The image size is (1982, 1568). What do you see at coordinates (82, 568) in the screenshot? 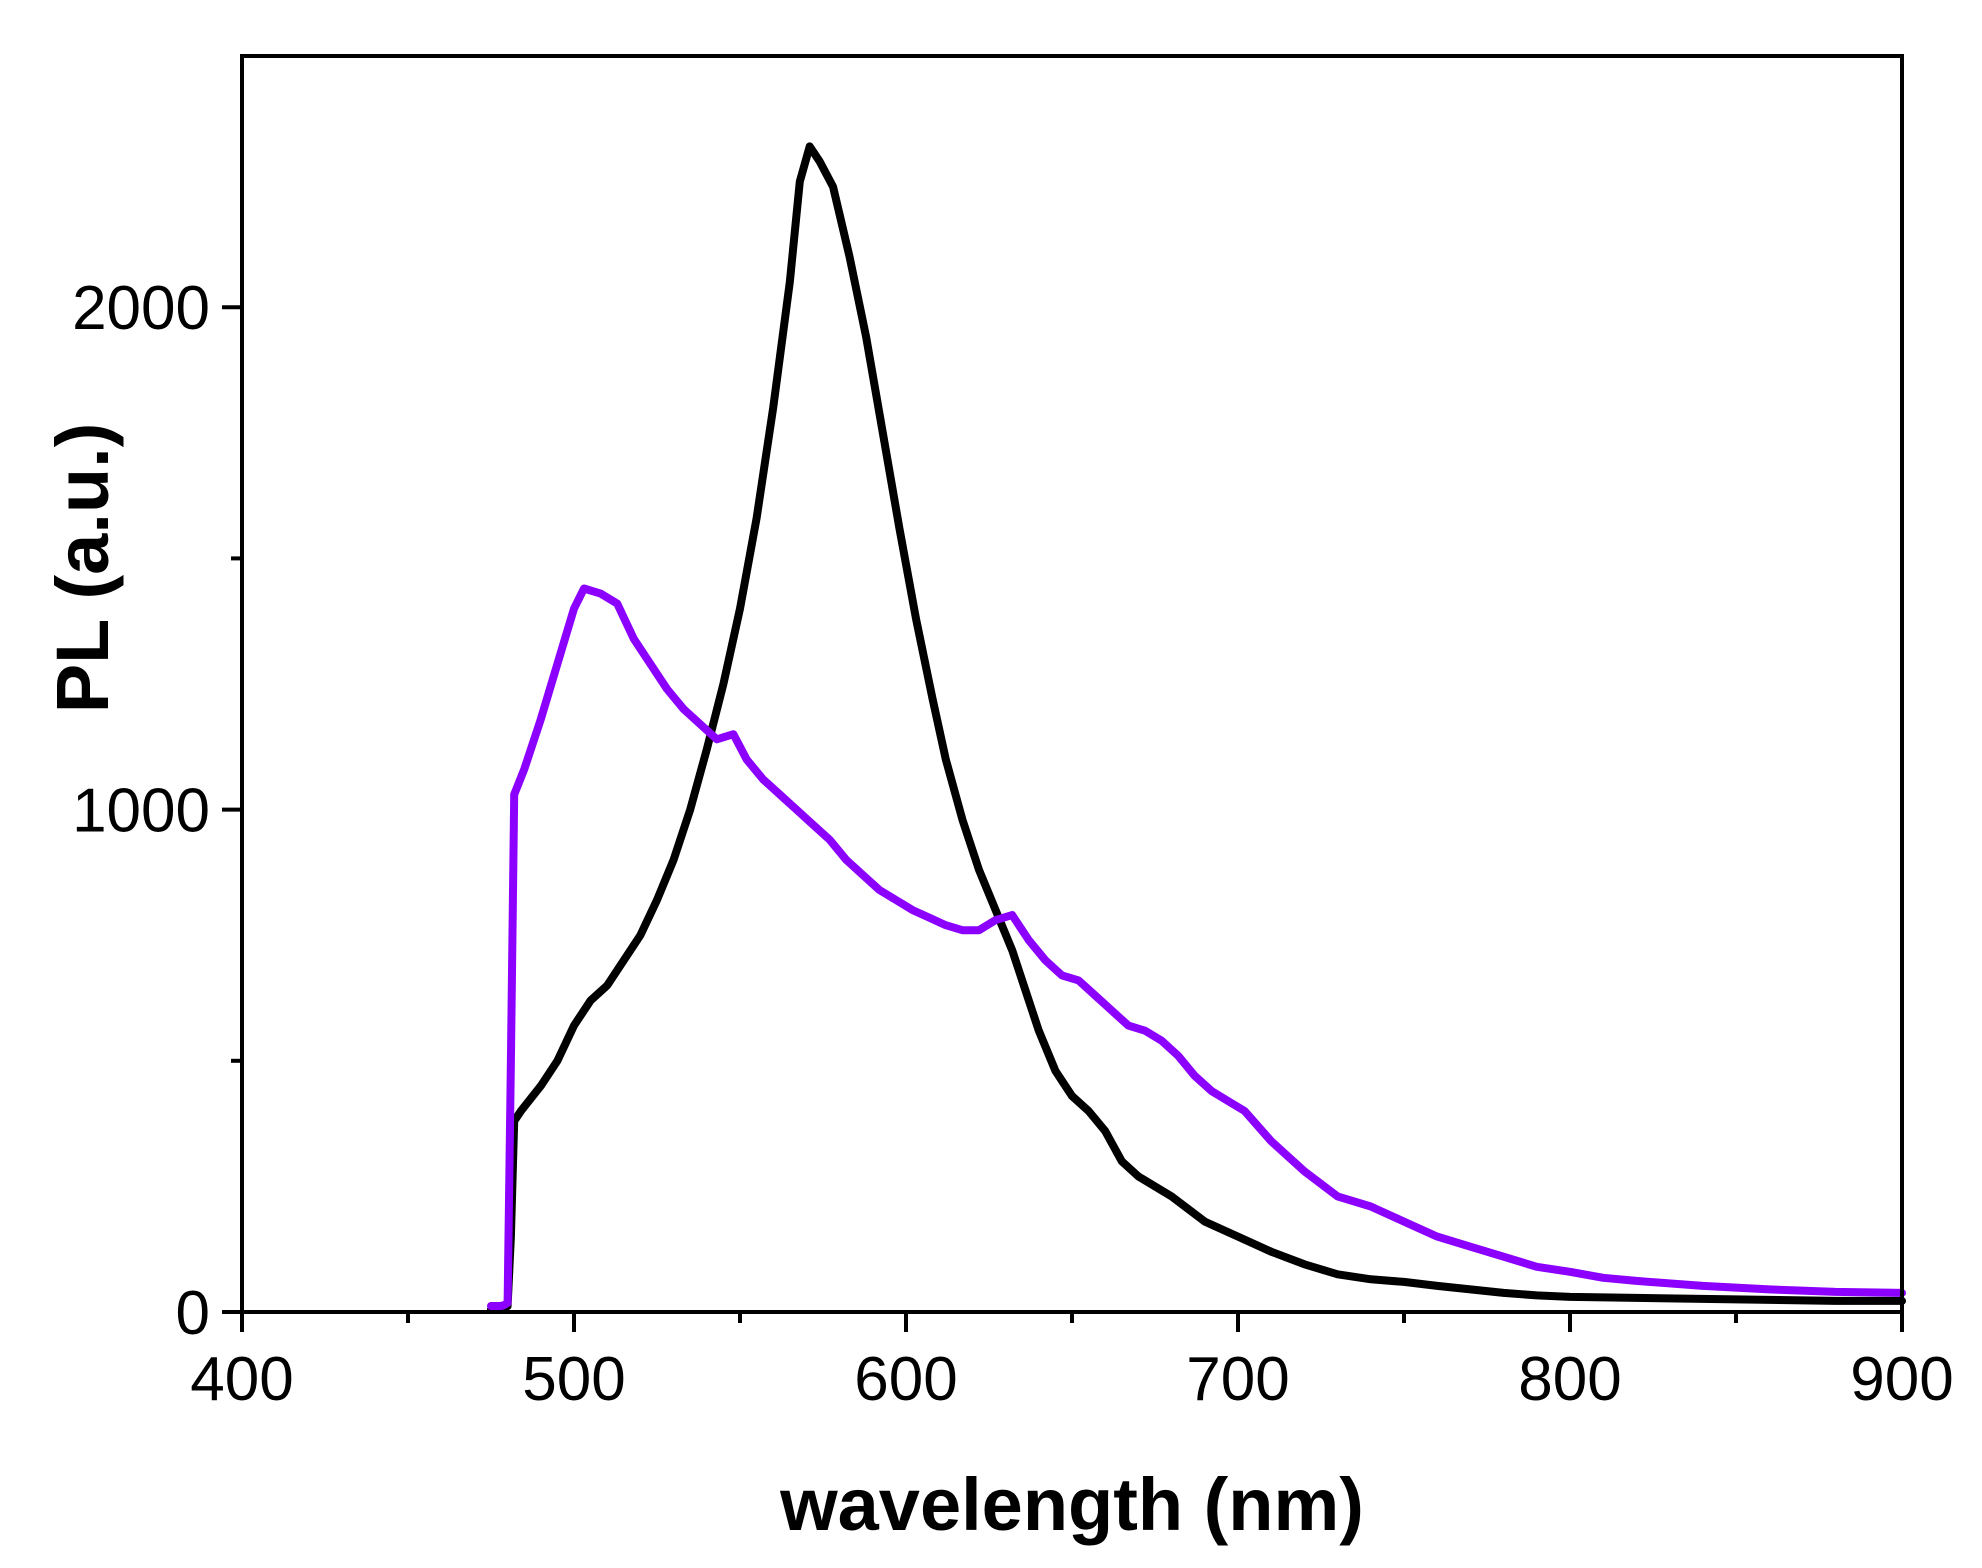
I see `y-axis-title: PL (a.u.)` at bounding box center [82, 568].